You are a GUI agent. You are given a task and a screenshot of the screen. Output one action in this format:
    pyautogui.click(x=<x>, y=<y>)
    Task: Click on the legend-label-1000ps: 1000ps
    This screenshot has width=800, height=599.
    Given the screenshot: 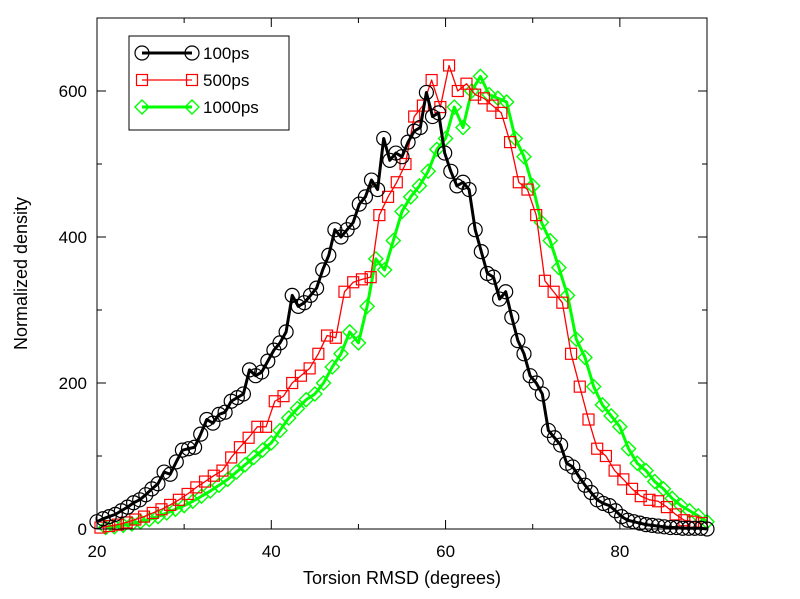 What is the action you would take?
    pyautogui.click(x=231, y=107)
    